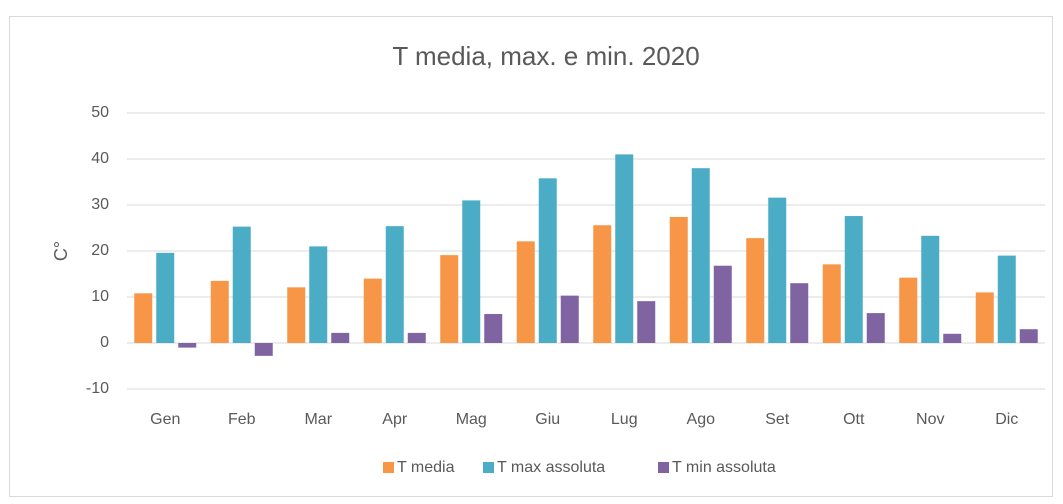  Describe the element at coordinates (624, 419) in the screenshot. I see `x-tick-label: Lug` at that location.